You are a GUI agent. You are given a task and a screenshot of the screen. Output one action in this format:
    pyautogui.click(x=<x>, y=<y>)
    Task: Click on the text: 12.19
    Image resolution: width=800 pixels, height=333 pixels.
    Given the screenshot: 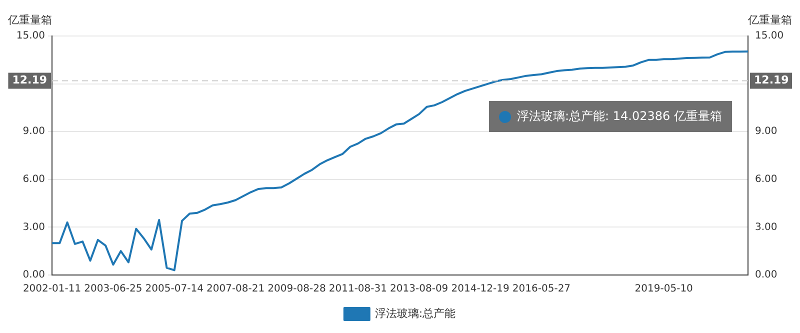 What is the action you would take?
    pyautogui.click(x=771, y=80)
    